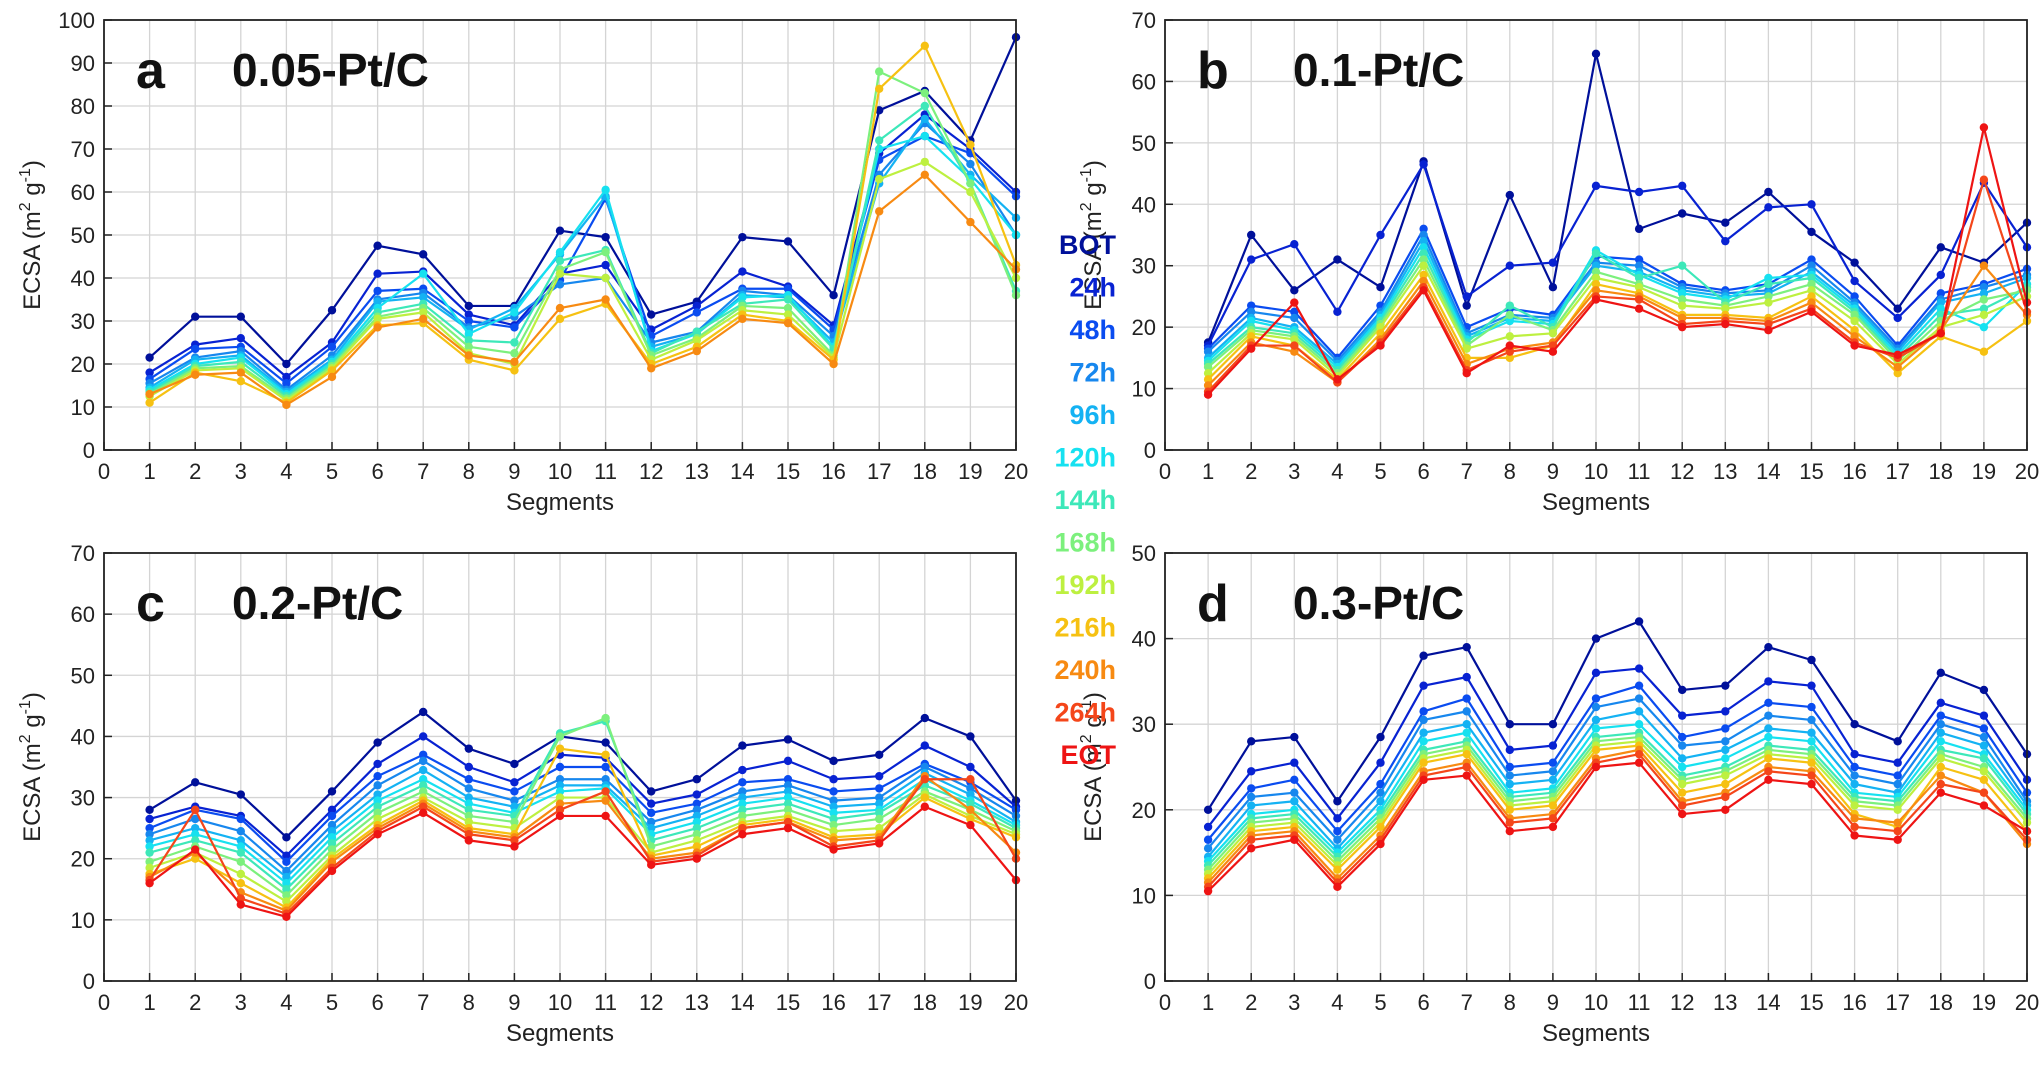 The height and width of the screenshot is (1067, 2043). Describe the element at coordinates (286, 1002) in the screenshot. I see `x-tick-label: 4` at that location.